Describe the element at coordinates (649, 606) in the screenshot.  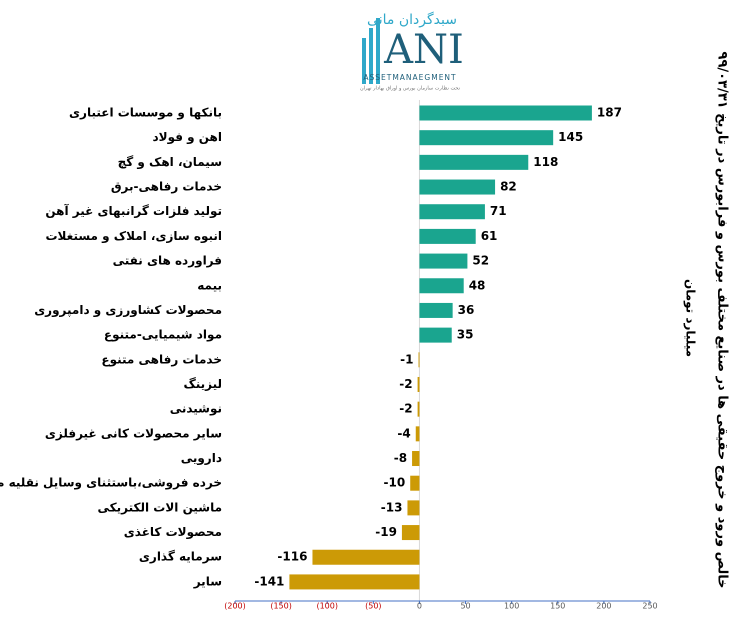
I see `x-tick-label: 250` at that location.